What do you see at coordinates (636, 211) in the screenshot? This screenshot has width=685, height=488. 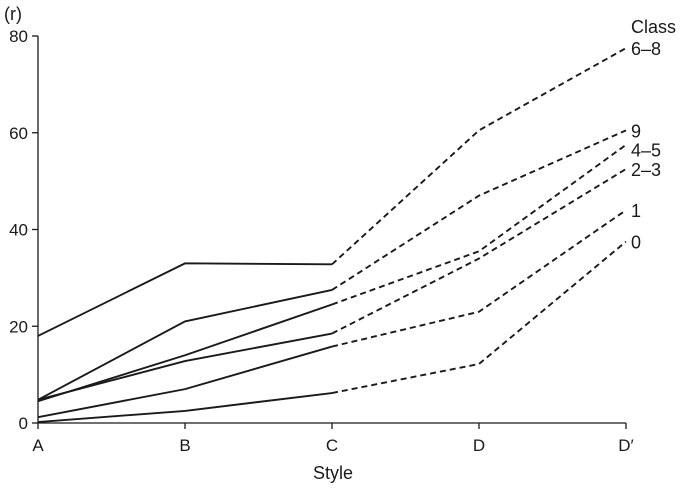 I see `series-label: 1` at bounding box center [636, 211].